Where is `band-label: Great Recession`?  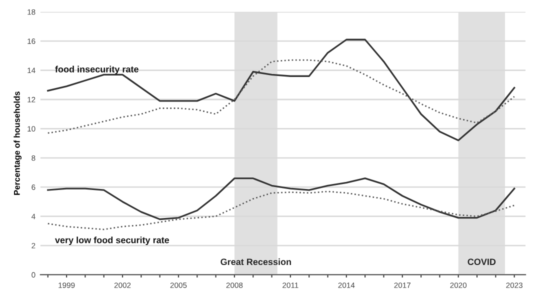
band-label: Great Recession is located at coordinates (255, 262).